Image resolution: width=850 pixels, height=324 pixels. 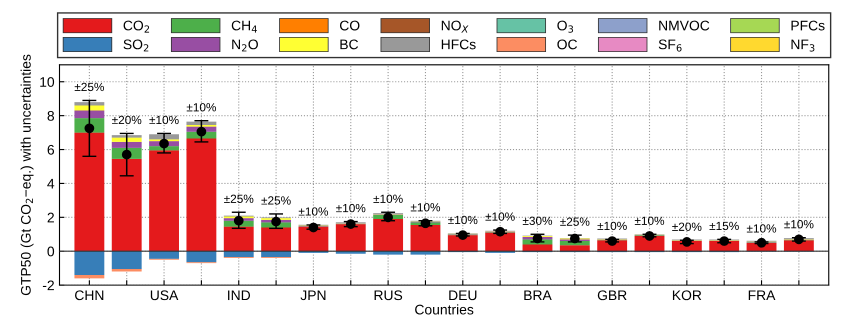 I want to click on x-tick-label: JPN, so click(x=313, y=295).